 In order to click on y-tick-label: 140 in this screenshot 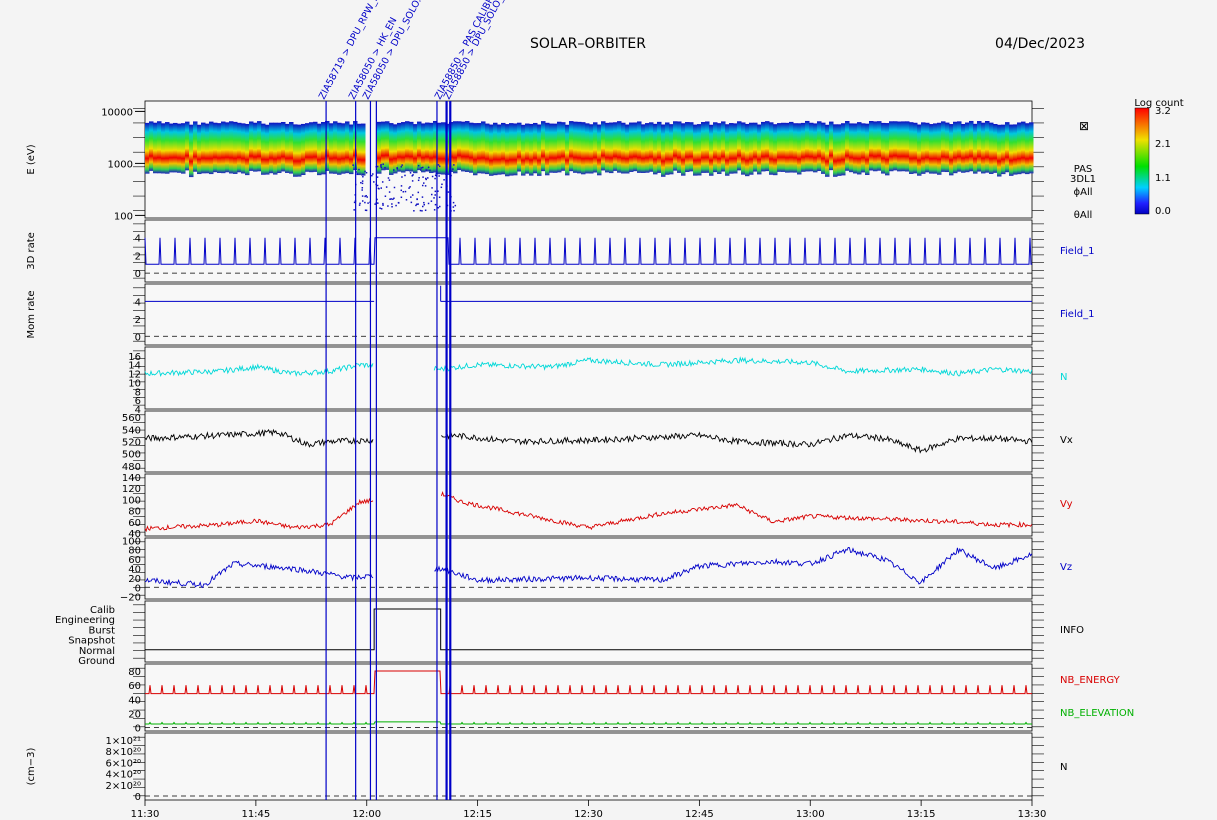, I will do `click(131, 478)`.